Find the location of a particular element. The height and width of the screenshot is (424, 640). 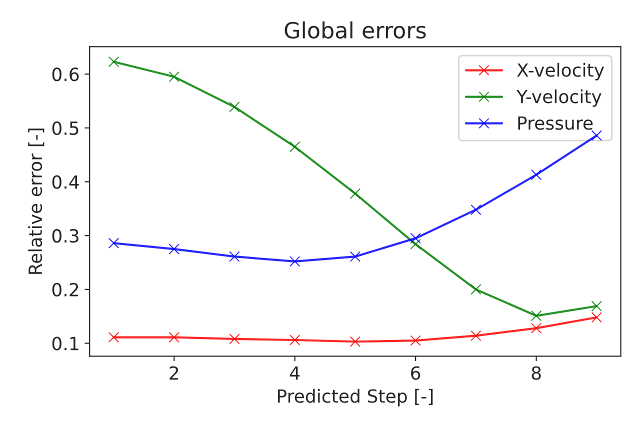

y-tick-label: 0.4 is located at coordinates (65, 182).